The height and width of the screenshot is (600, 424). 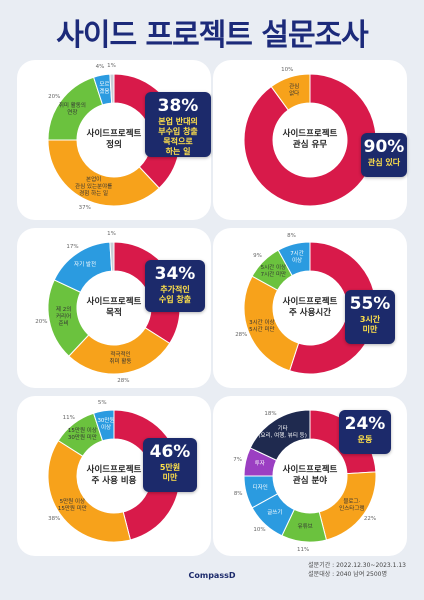 What do you see at coordinates (370, 519) in the screenshot?
I see `slice-percent: 22%` at bounding box center [370, 519].